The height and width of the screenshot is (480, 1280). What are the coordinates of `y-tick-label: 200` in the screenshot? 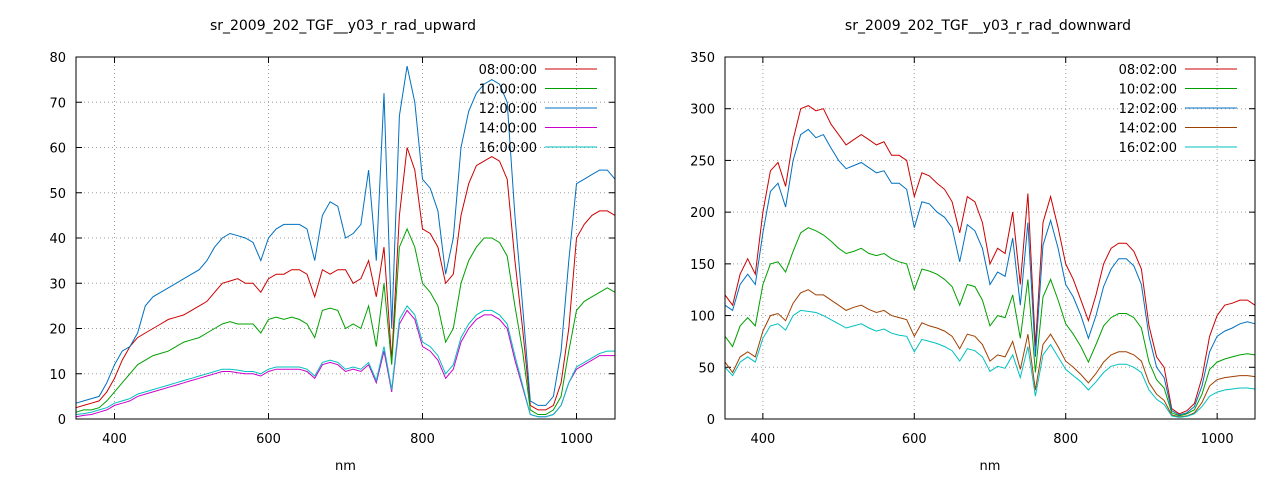 It's located at (702, 213).